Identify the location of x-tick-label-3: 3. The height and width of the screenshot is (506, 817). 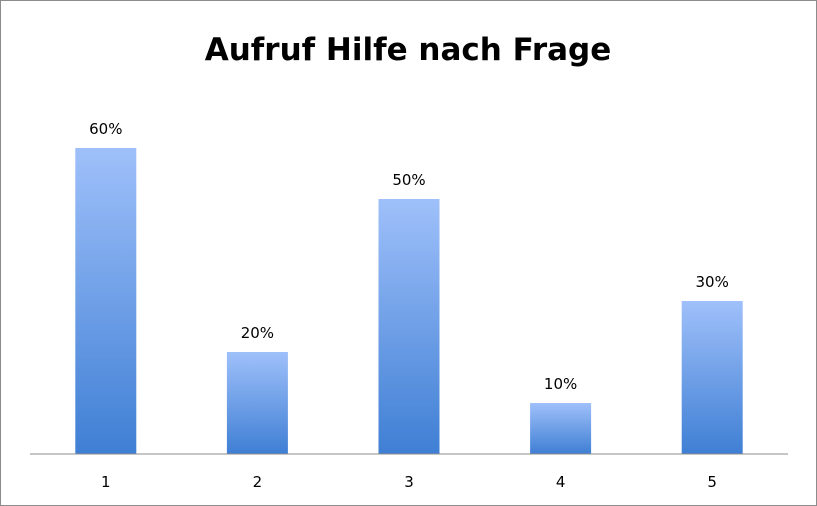
(409, 482).